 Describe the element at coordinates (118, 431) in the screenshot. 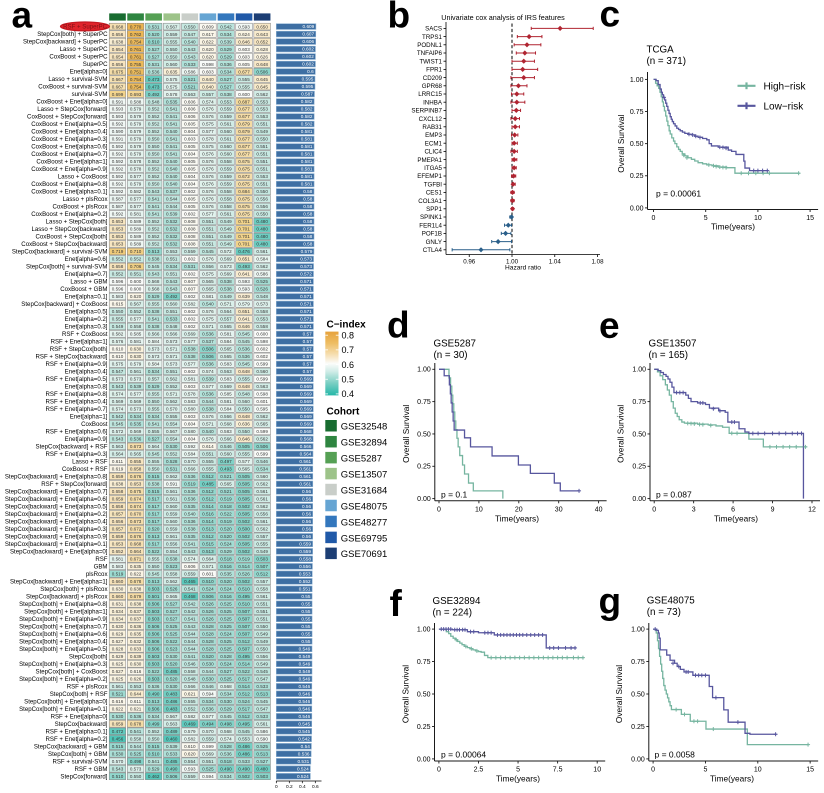

I see `svg-text: 0.572` at that location.